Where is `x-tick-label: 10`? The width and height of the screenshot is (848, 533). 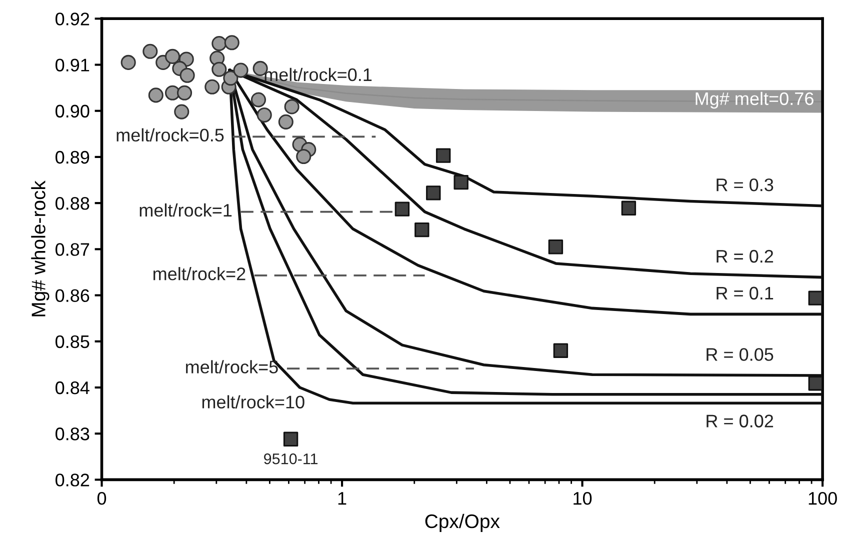
x-tick-label: 10 is located at coordinates (583, 498).